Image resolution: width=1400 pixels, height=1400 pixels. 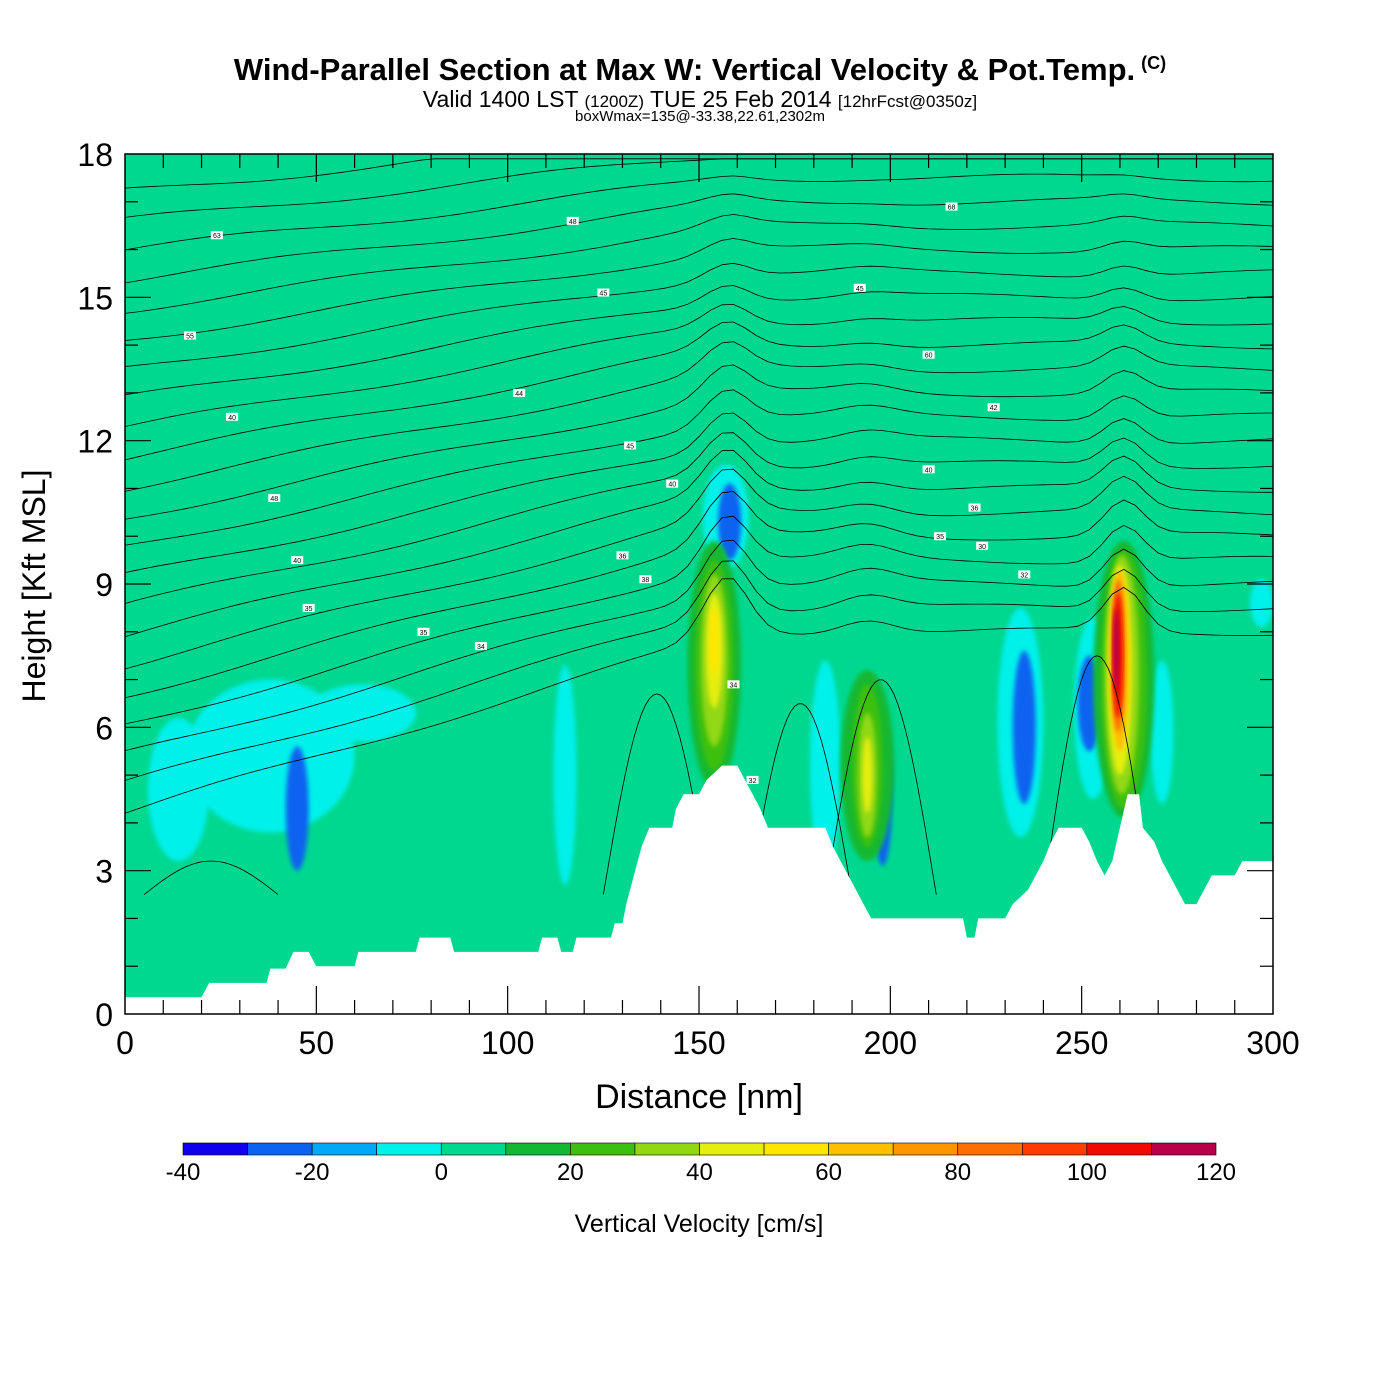 What do you see at coordinates (699, 1172) in the screenshot?
I see `colorbar-tick-label: 40` at bounding box center [699, 1172].